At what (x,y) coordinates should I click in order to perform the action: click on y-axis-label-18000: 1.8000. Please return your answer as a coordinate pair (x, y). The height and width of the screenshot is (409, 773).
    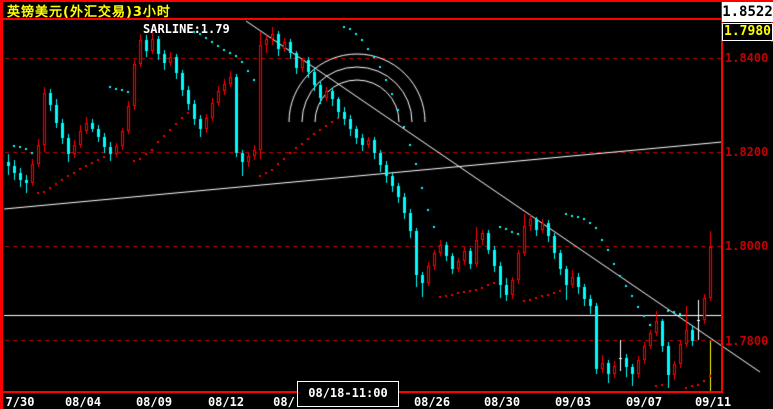
    Looking at the image, I should click on (747, 246).